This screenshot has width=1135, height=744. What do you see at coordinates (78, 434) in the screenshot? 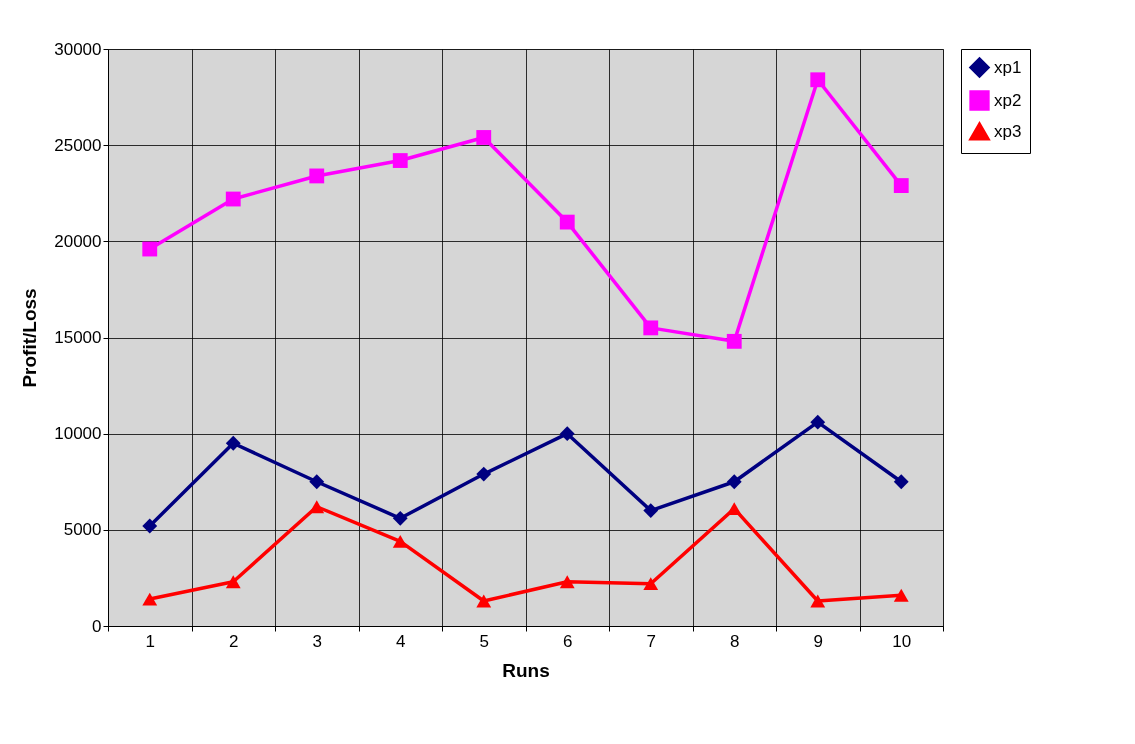
I see `y-tick-label: 10000` at bounding box center [78, 434].